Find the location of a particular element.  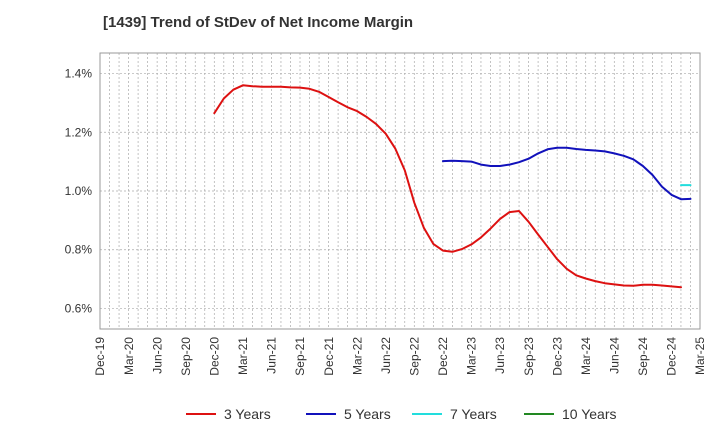

x-tick-label: Sep-23 is located at coordinates (529, 356).